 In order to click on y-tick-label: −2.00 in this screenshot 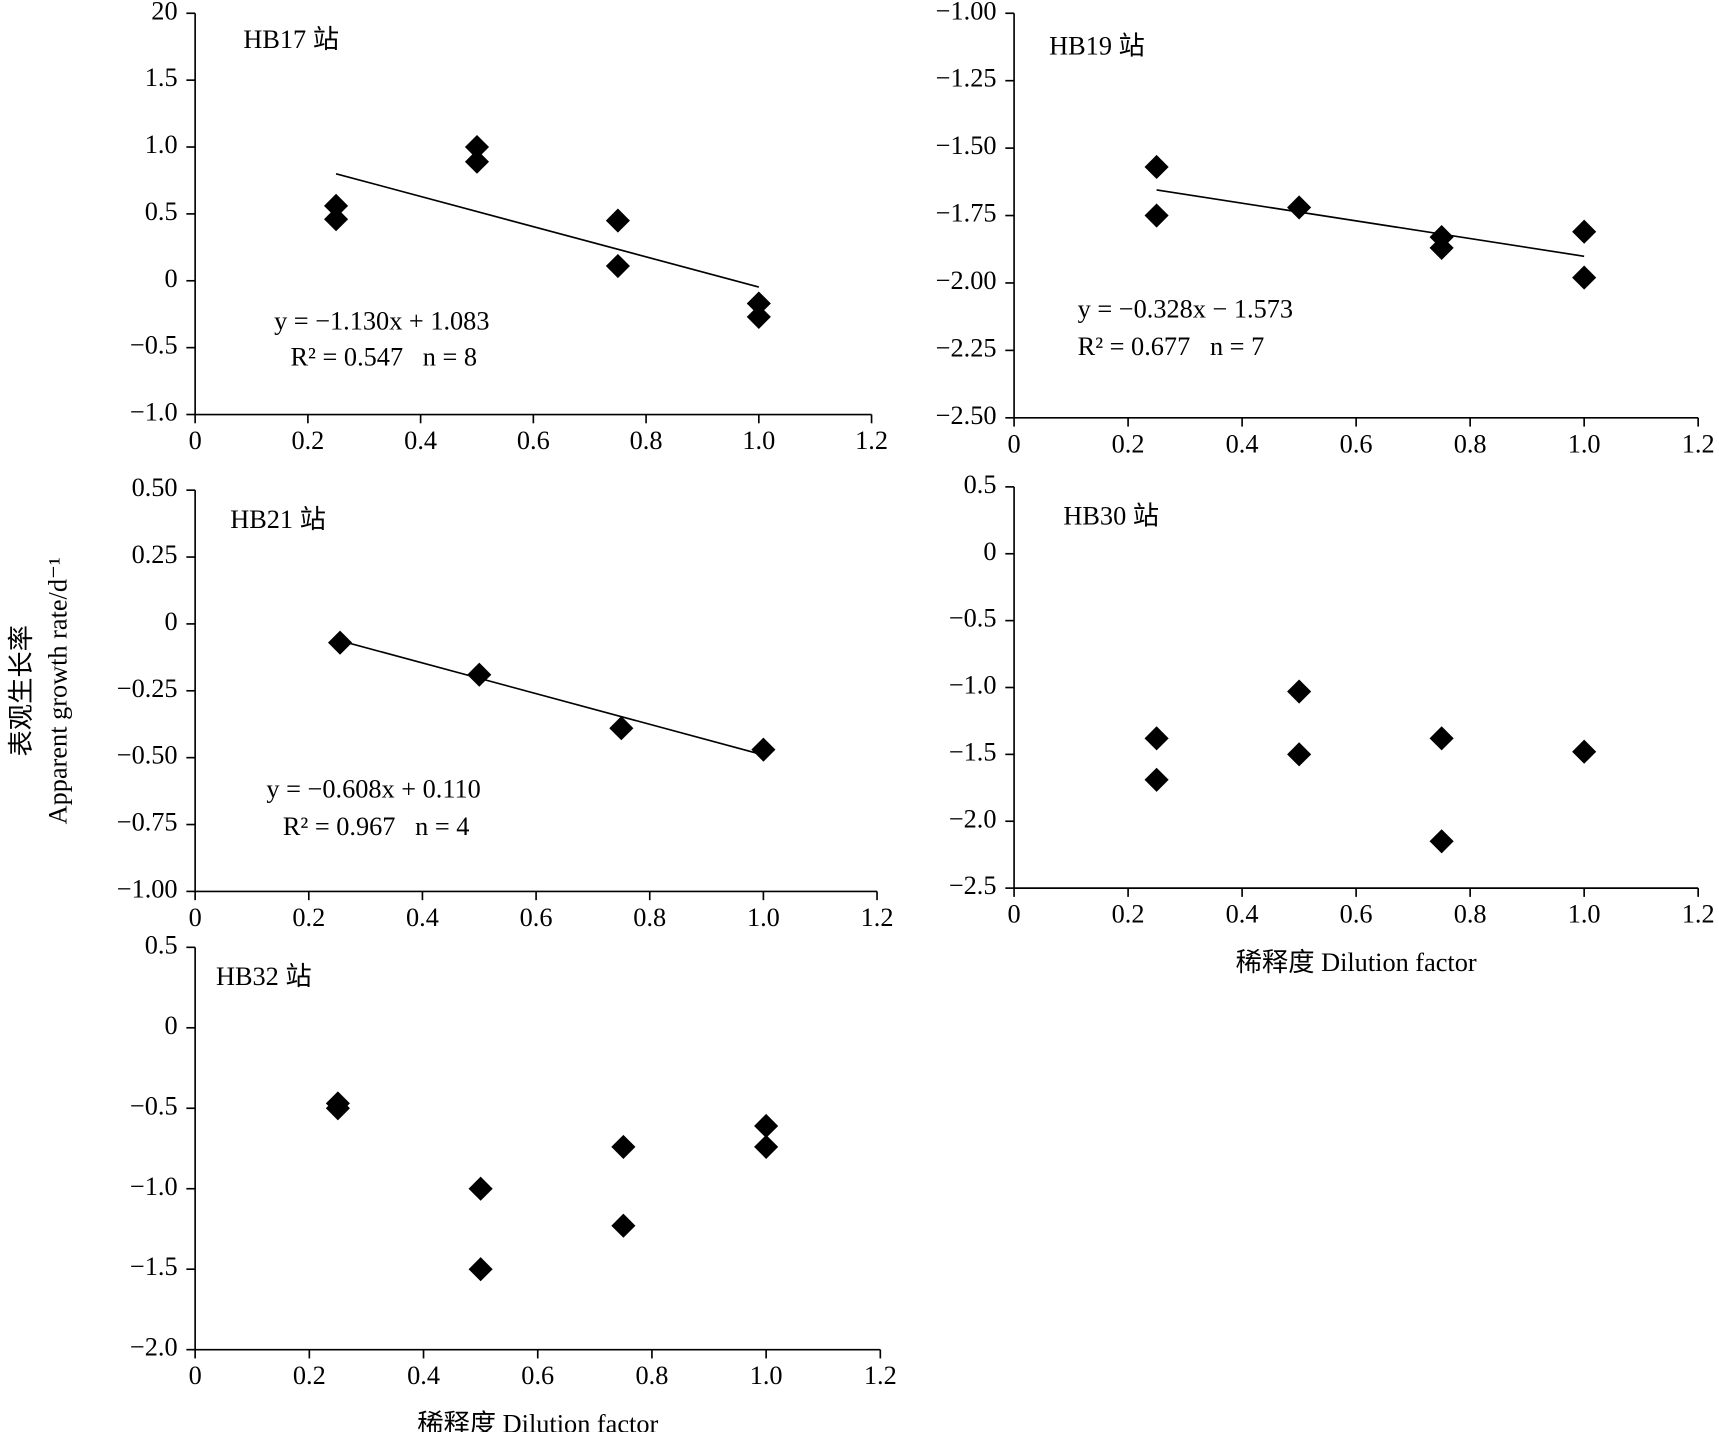, I will do `click(966, 280)`.